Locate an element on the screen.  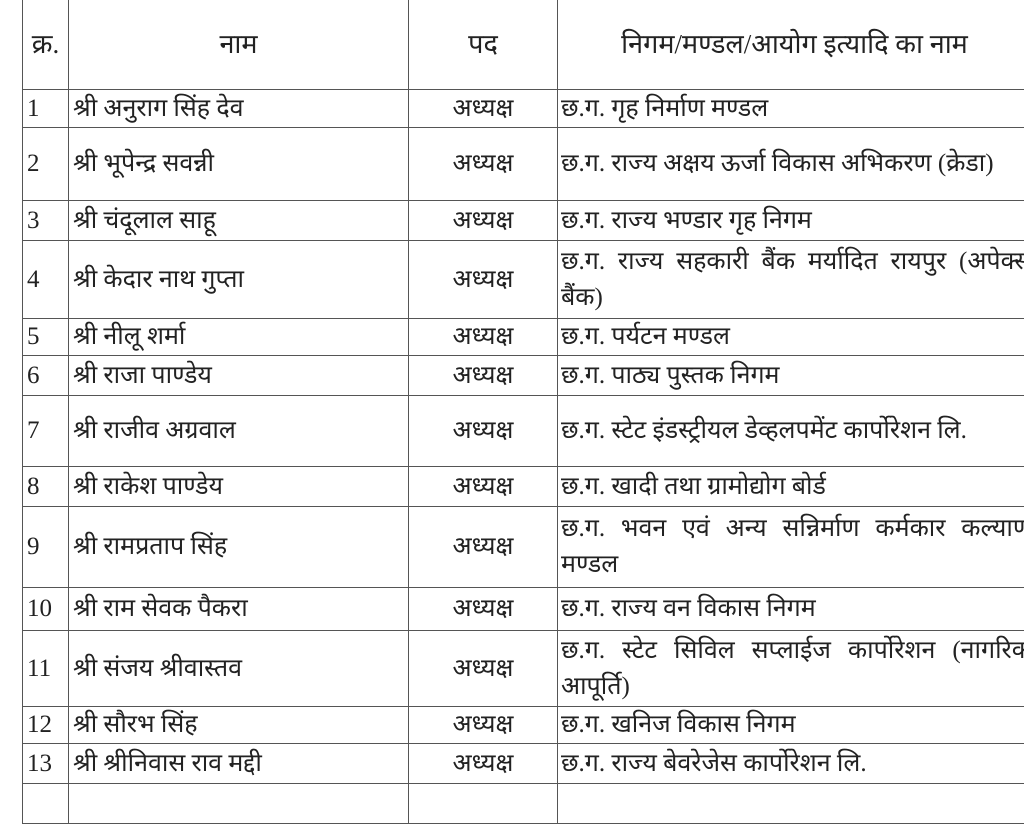
organization-name: छ.ग. खनिज विकास निगम is located at coordinates (791, 725).